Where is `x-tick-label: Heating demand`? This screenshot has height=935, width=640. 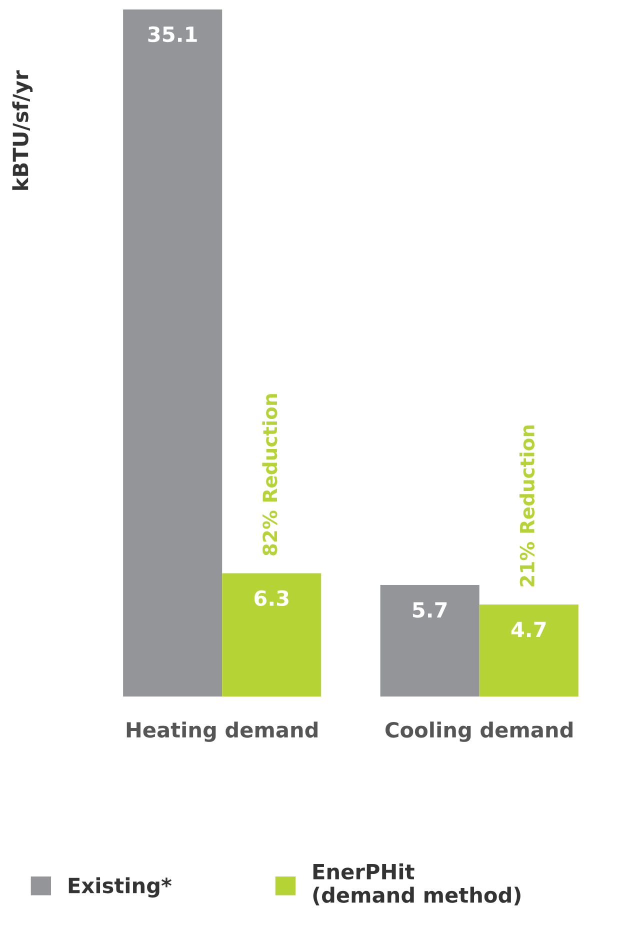
x-tick-label: Heating demand is located at coordinates (222, 732).